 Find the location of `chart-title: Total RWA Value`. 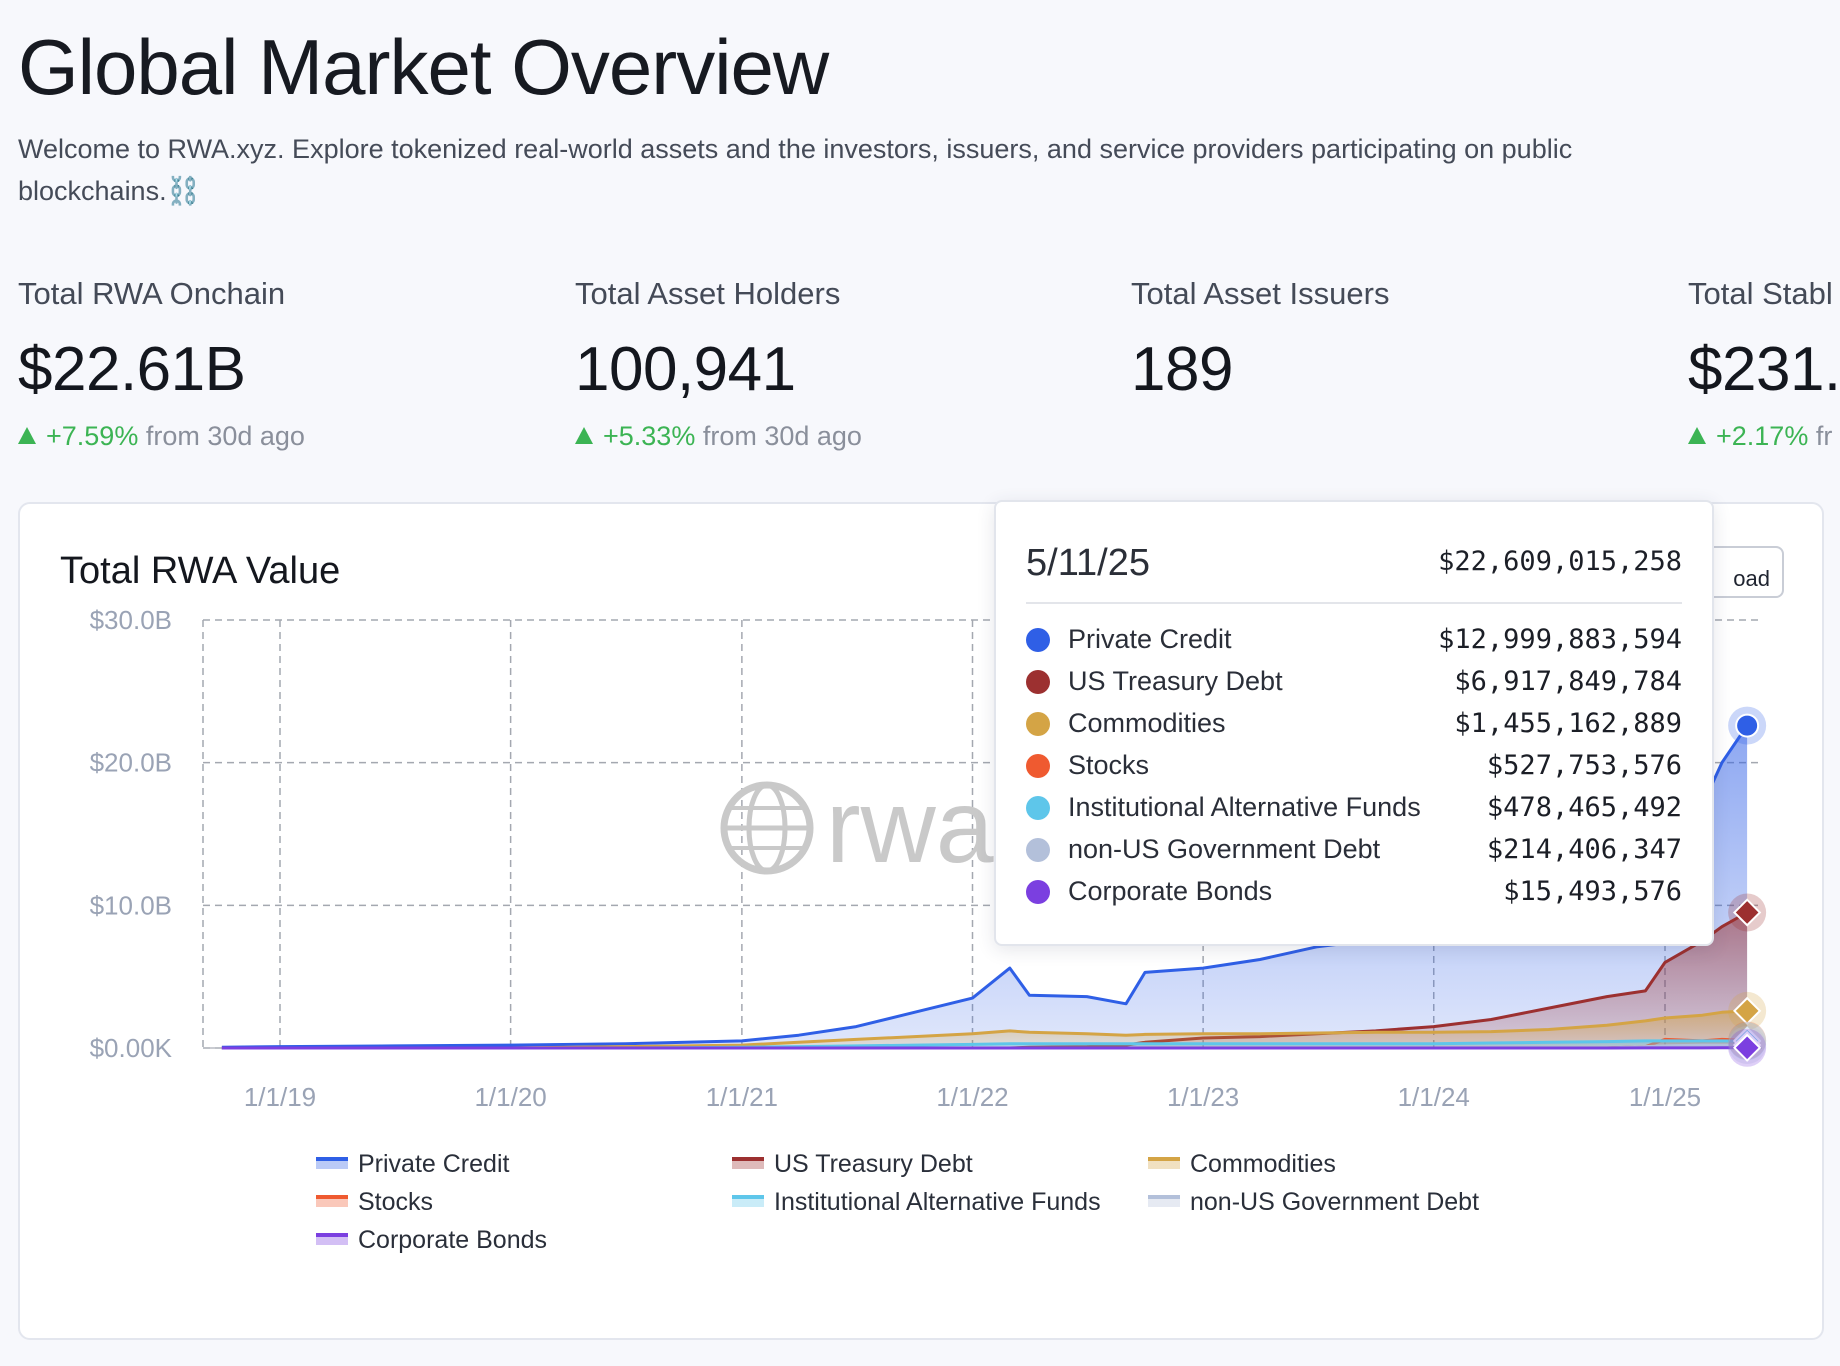

chart-title: Total RWA Value is located at coordinates (200, 571).